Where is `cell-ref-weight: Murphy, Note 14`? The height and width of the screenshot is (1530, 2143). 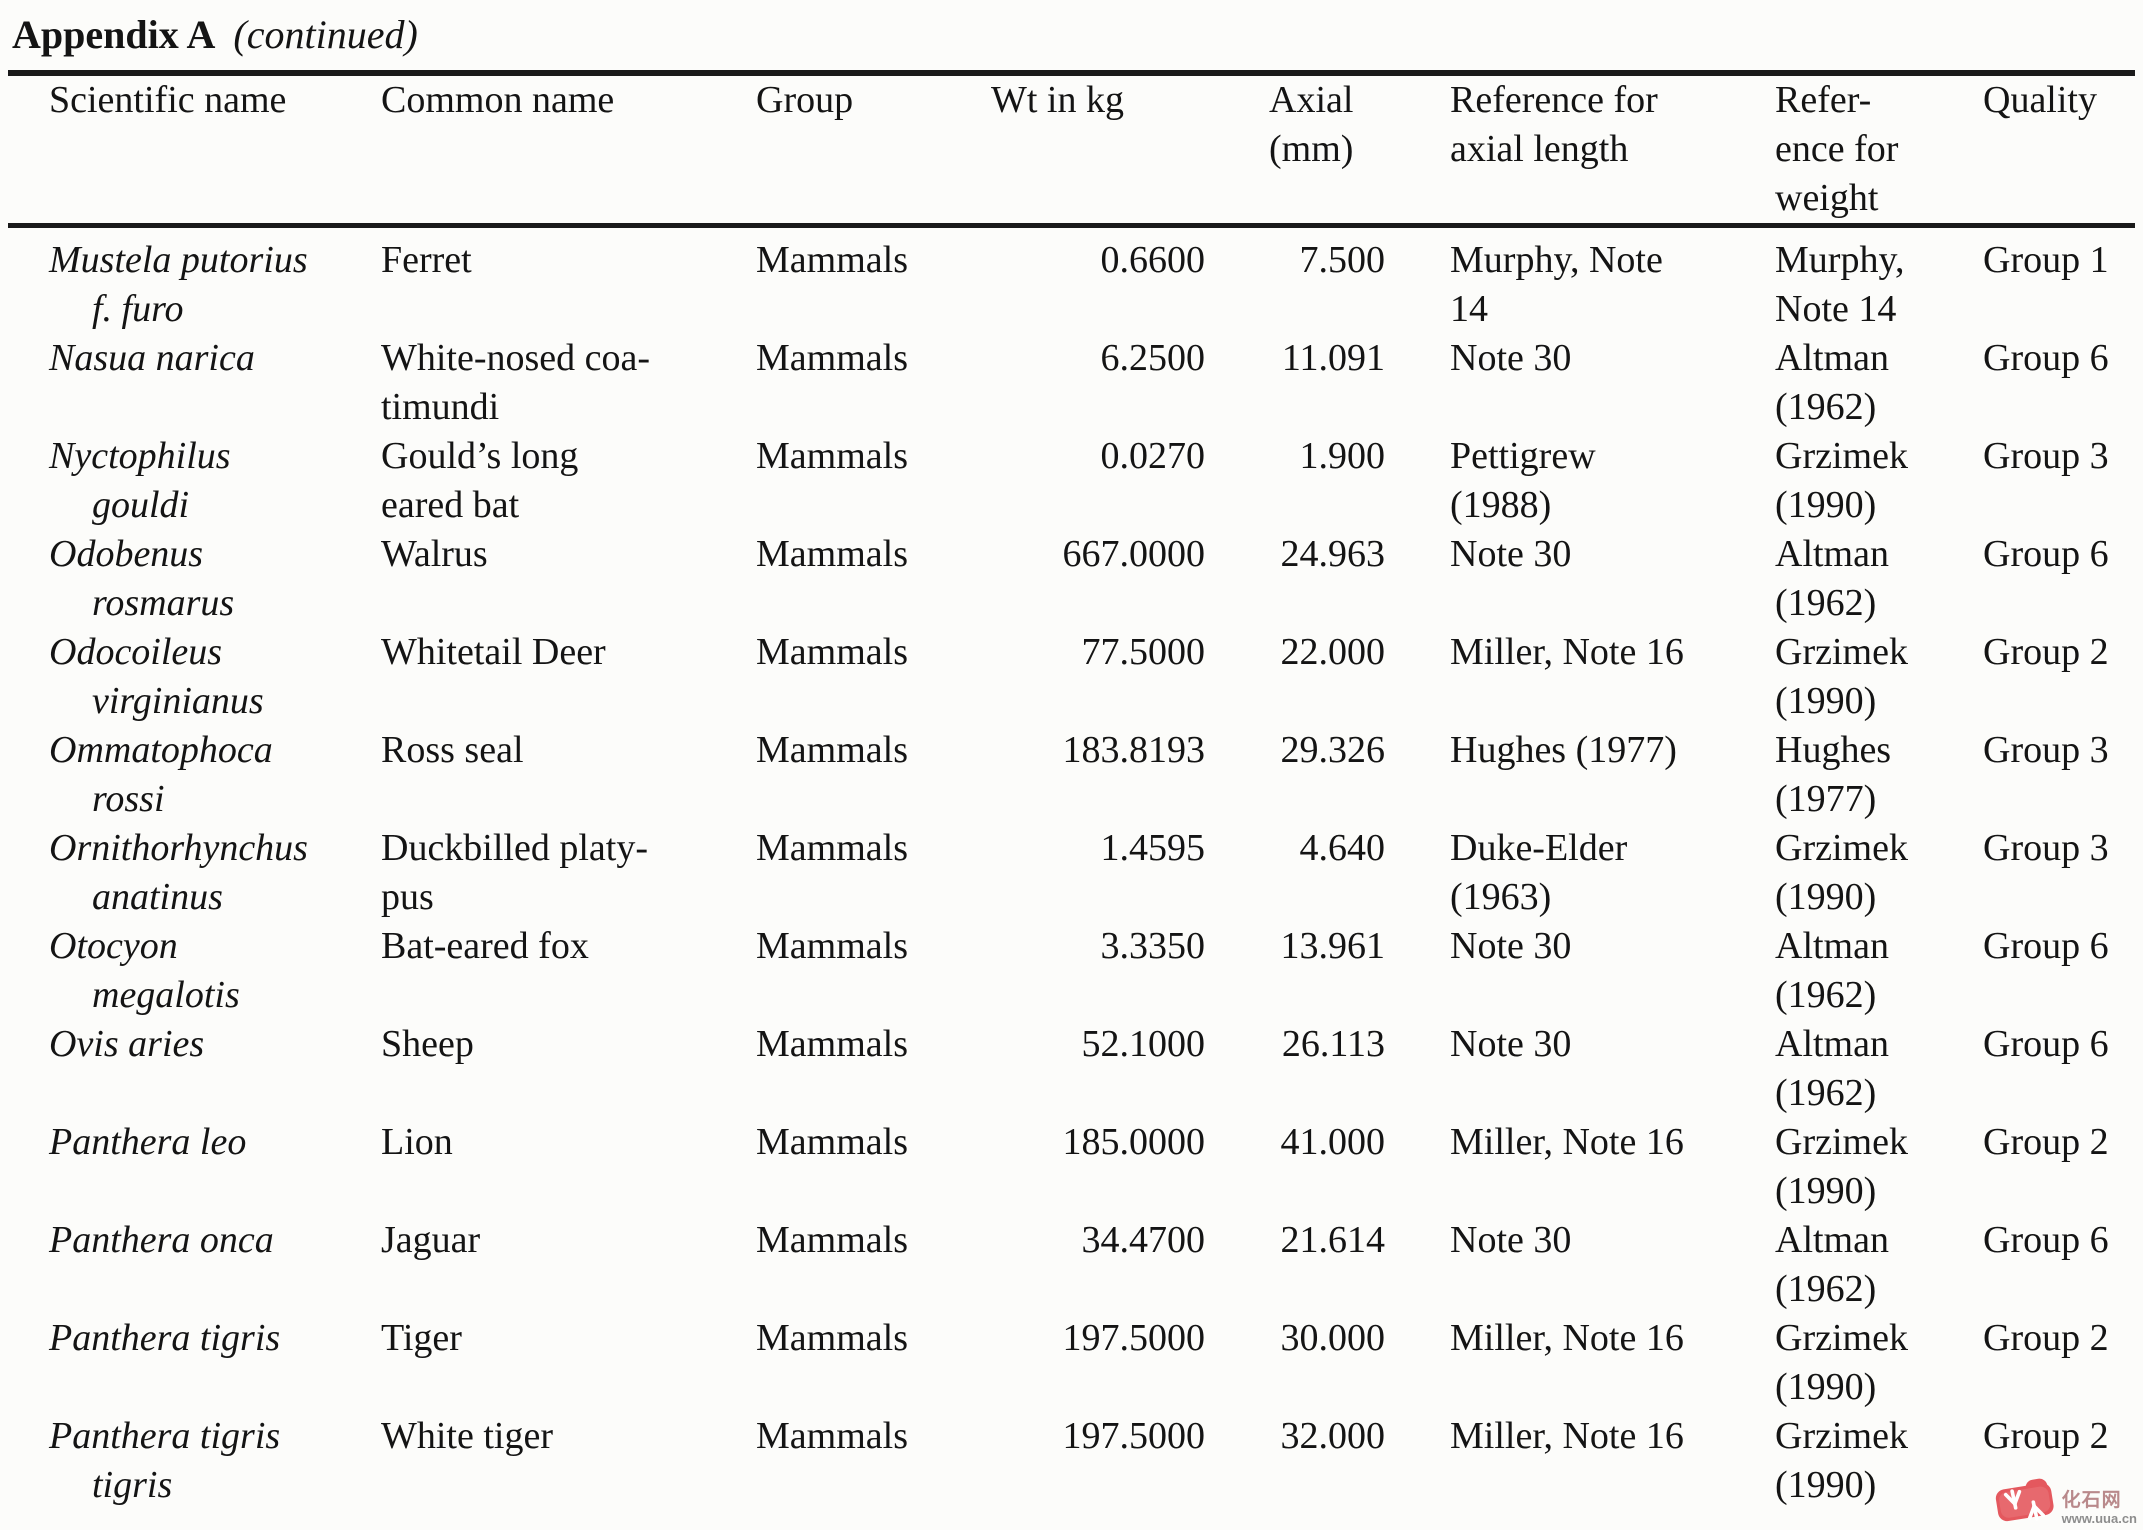
cell-ref-weight: Murphy, Note 14 is located at coordinates (1840, 284).